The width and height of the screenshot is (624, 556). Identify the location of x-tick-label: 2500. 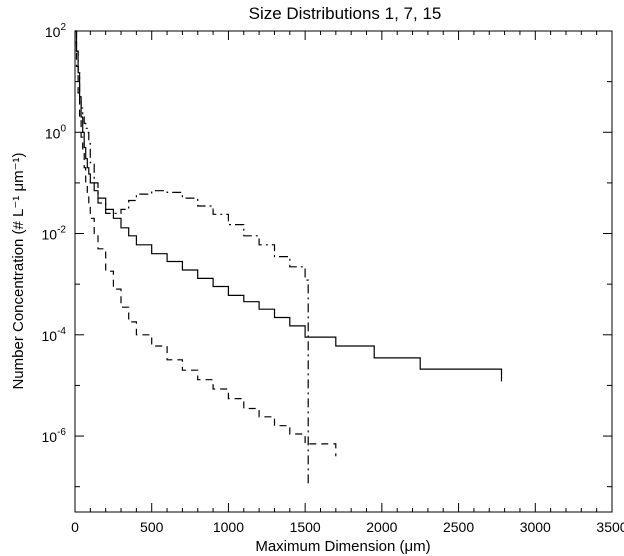
(458, 527).